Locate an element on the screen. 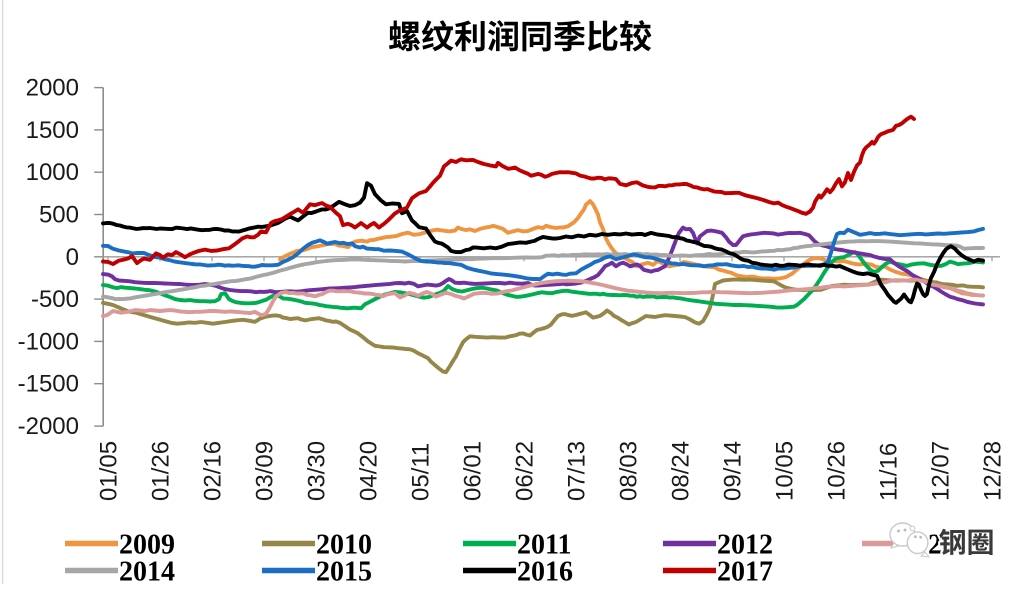 The width and height of the screenshot is (1022, 589). svg-text: 10/05 is located at coordinates (785, 471).